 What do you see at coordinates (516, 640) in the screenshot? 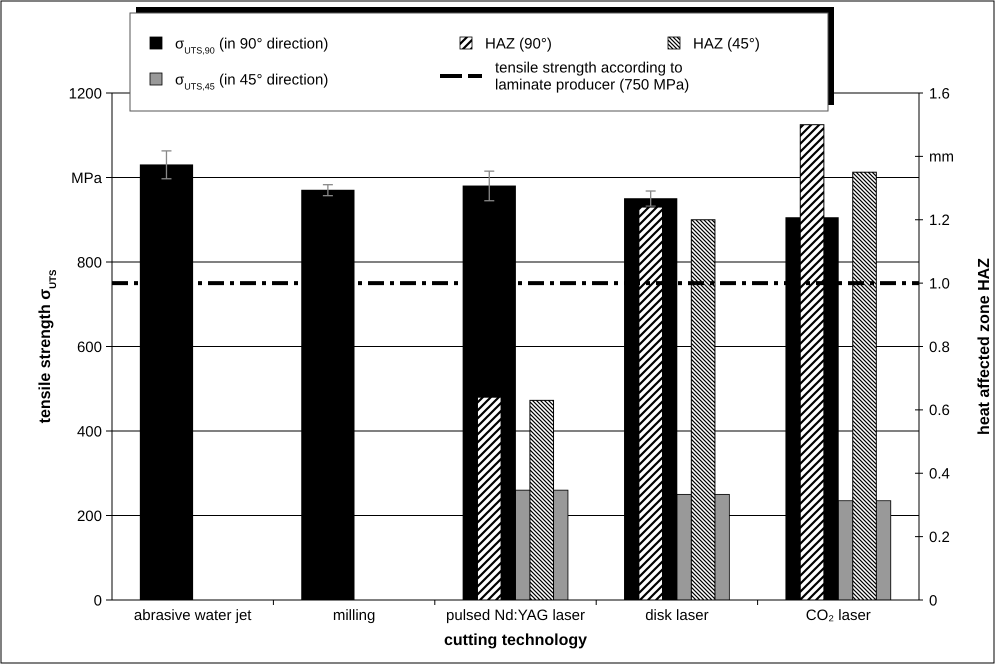
I see `x-axis-title: cutting technology` at bounding box center [516, 640].